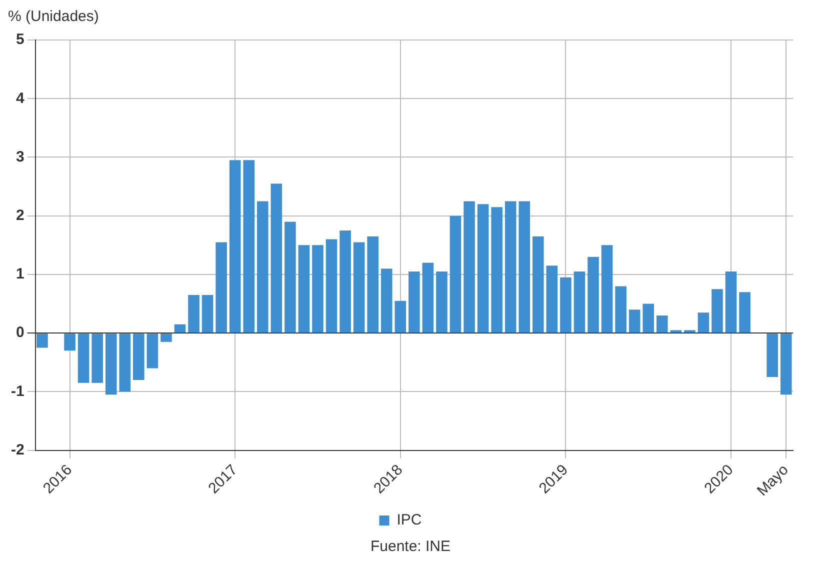 This screenshot has height=576, width=821. What do you see at coordinates (17, 391) in the screenshot?
I see `y-tick-label: -1` at bounding box center [17, 391].